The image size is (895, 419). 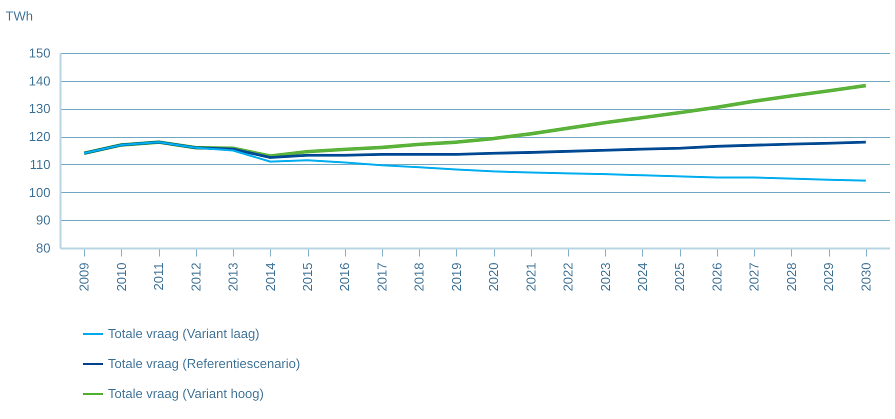 I want to click on y-tick-label: 150, so click(x=39, y=53).